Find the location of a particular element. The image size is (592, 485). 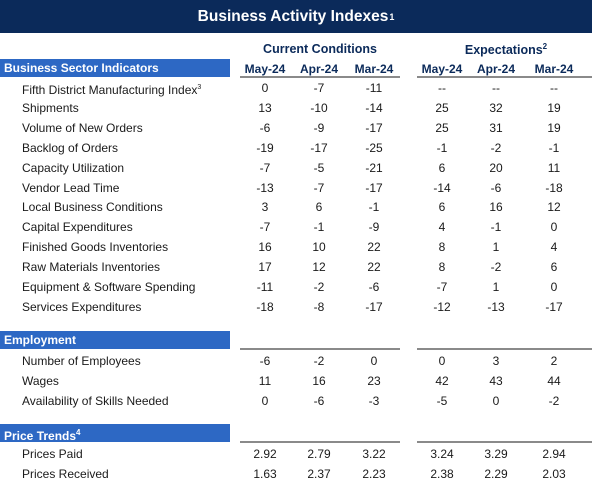

row-label-text: Backlog of Orders is located at coordinates (70, 147).